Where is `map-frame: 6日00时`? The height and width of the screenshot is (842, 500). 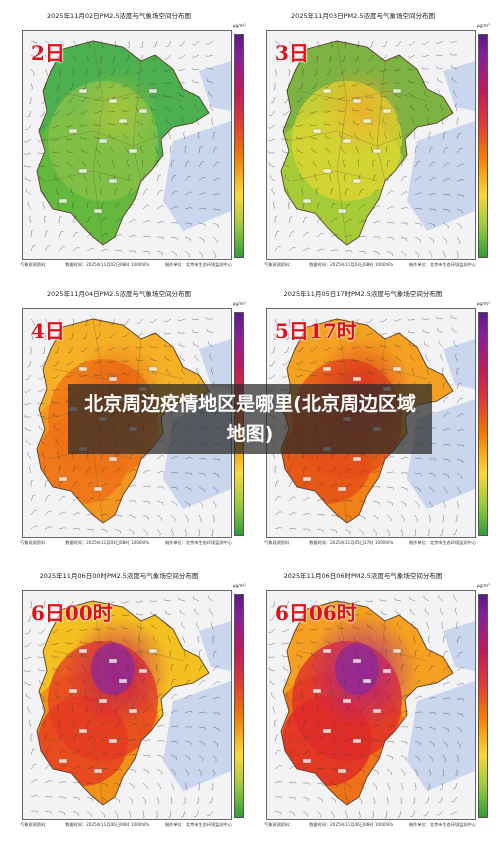 map-frame: 6日00时 is located at coordinates (127, 705).